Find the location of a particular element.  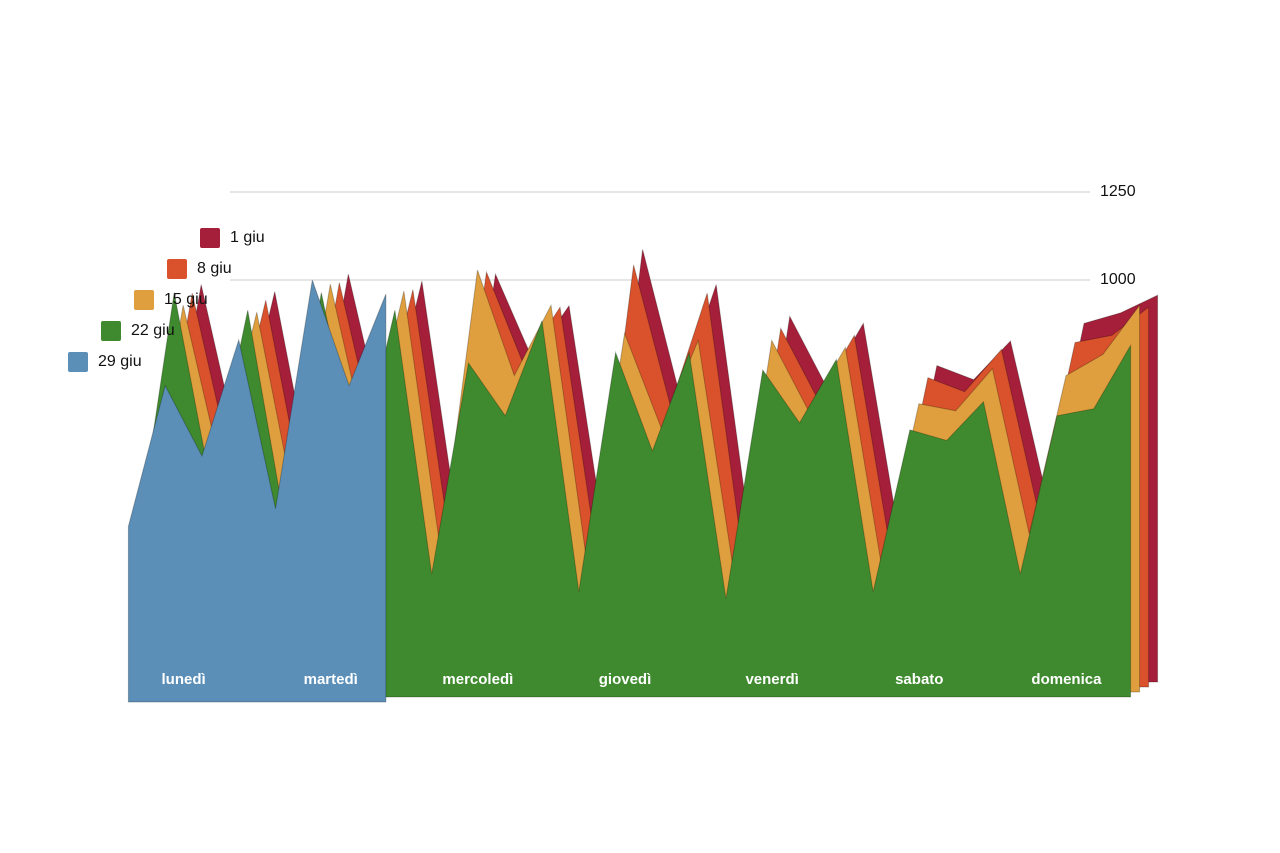

x-tick-label: martedì is located at coordinates (331, 679).